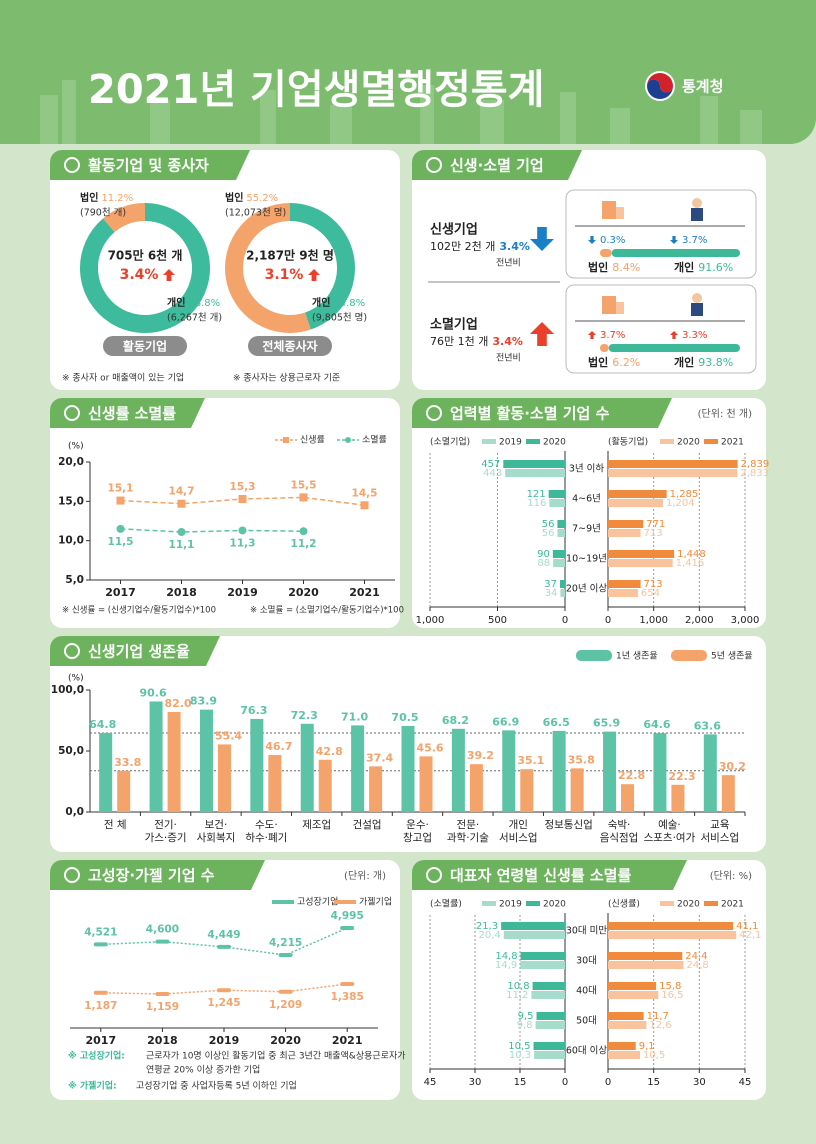  I want to click on x-tick-label: 건설업, so click(367, 824).